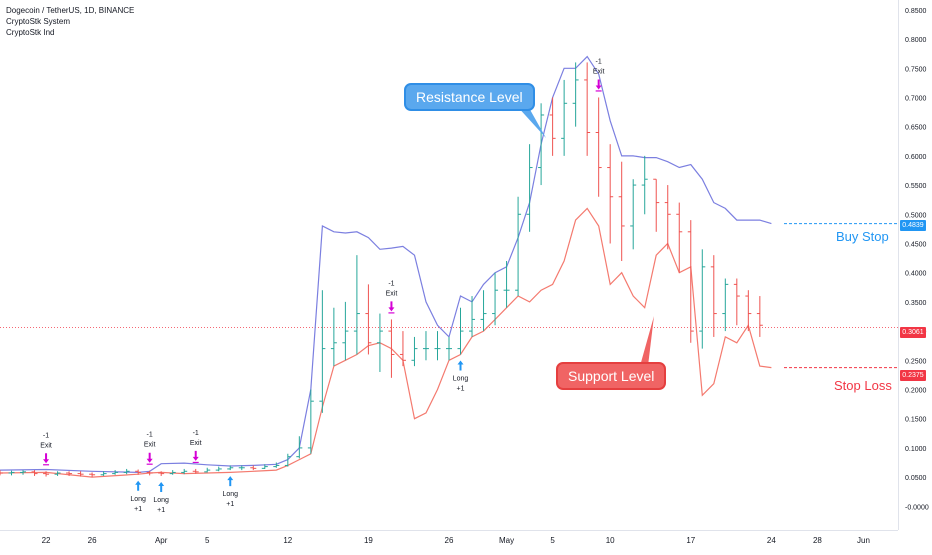 Image resolution: width=932 pixels, height=555 pixels. I want to click on x-tick-label: Jun, so click(863, 540).